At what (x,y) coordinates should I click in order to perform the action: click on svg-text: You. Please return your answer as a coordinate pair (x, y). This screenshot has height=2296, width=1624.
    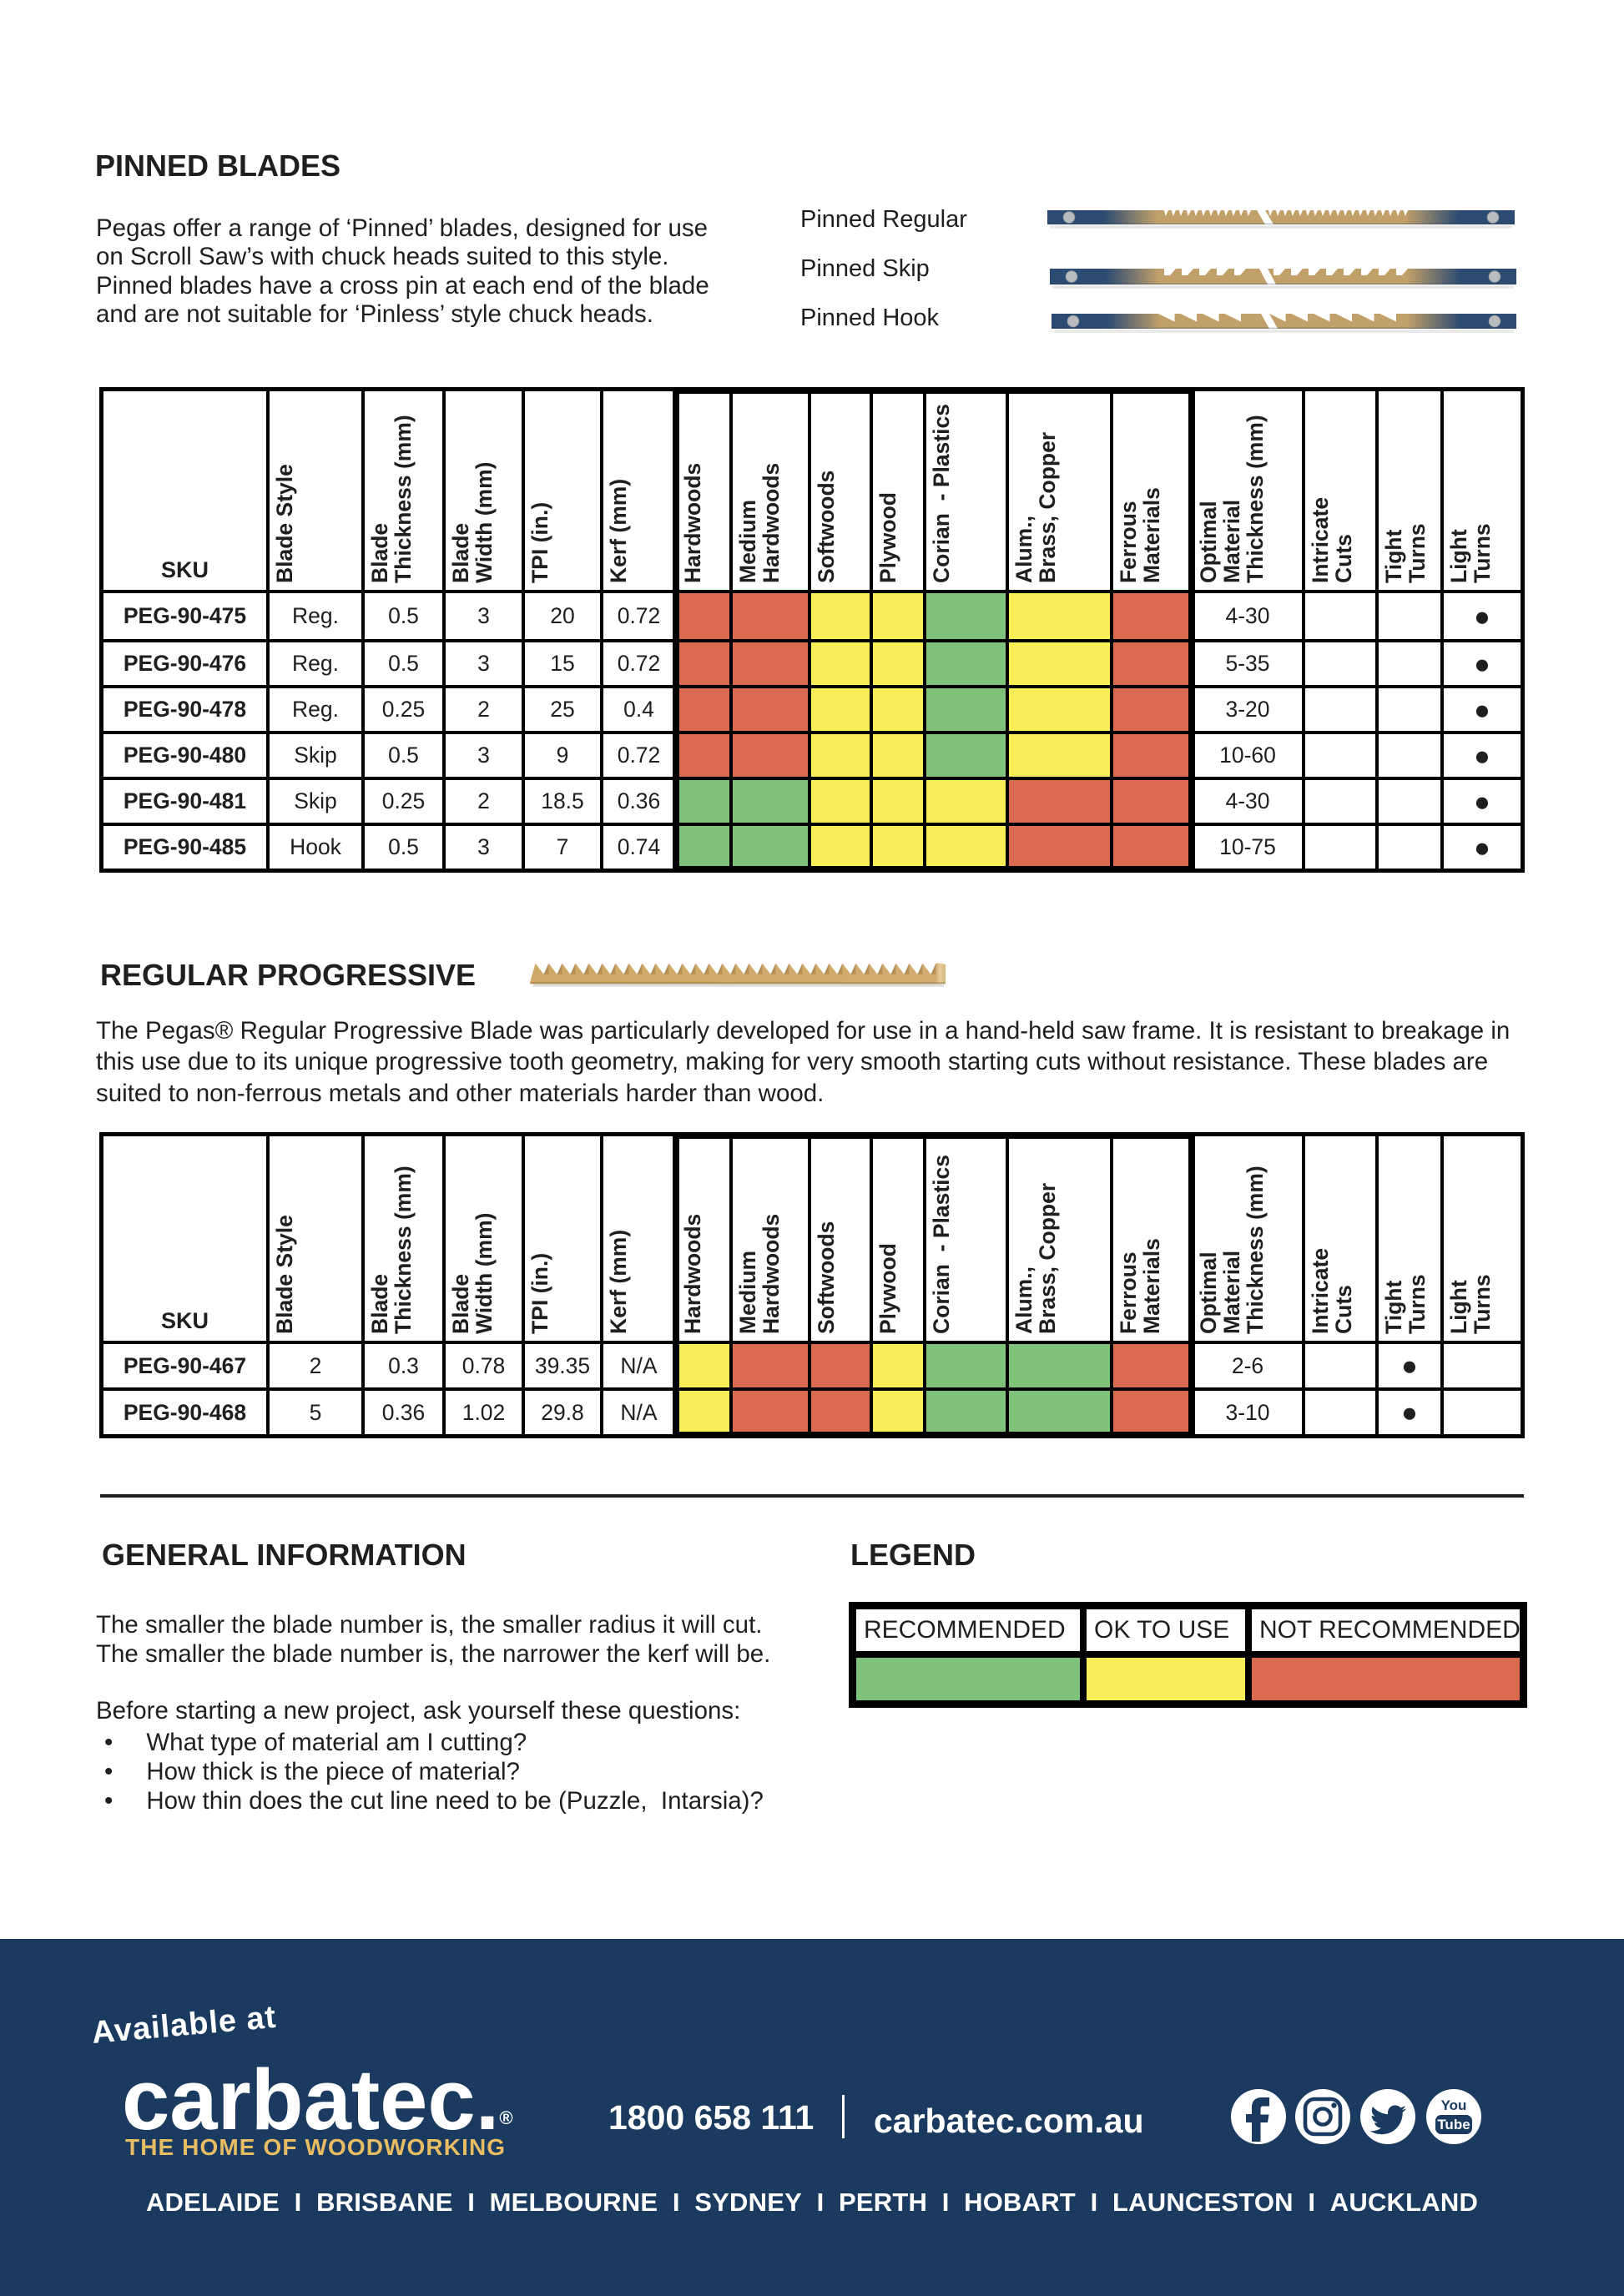
    Looking at the image, I should click on (1454, 2105).